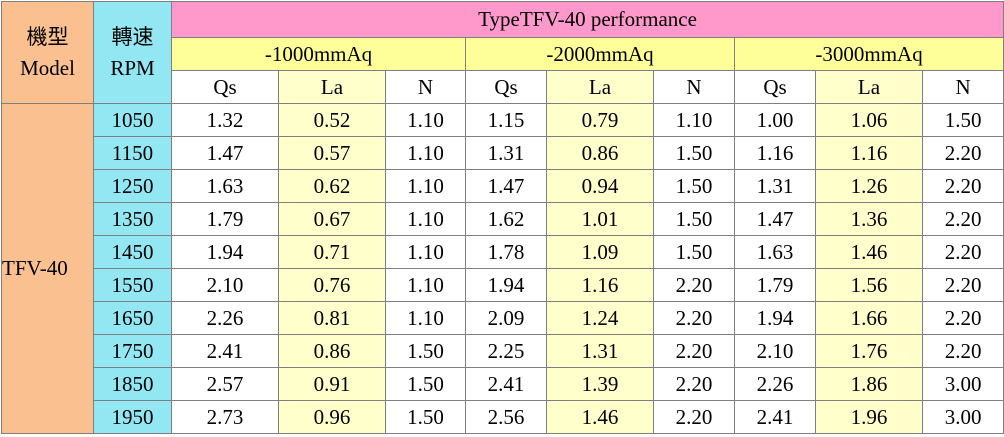 The width and height of the screenshot is (1004, 437). What do you see at coordinates (775, 153) in the screenshot?
I see `qs-value-cell: 1.16` at bounding box center [775, 153].